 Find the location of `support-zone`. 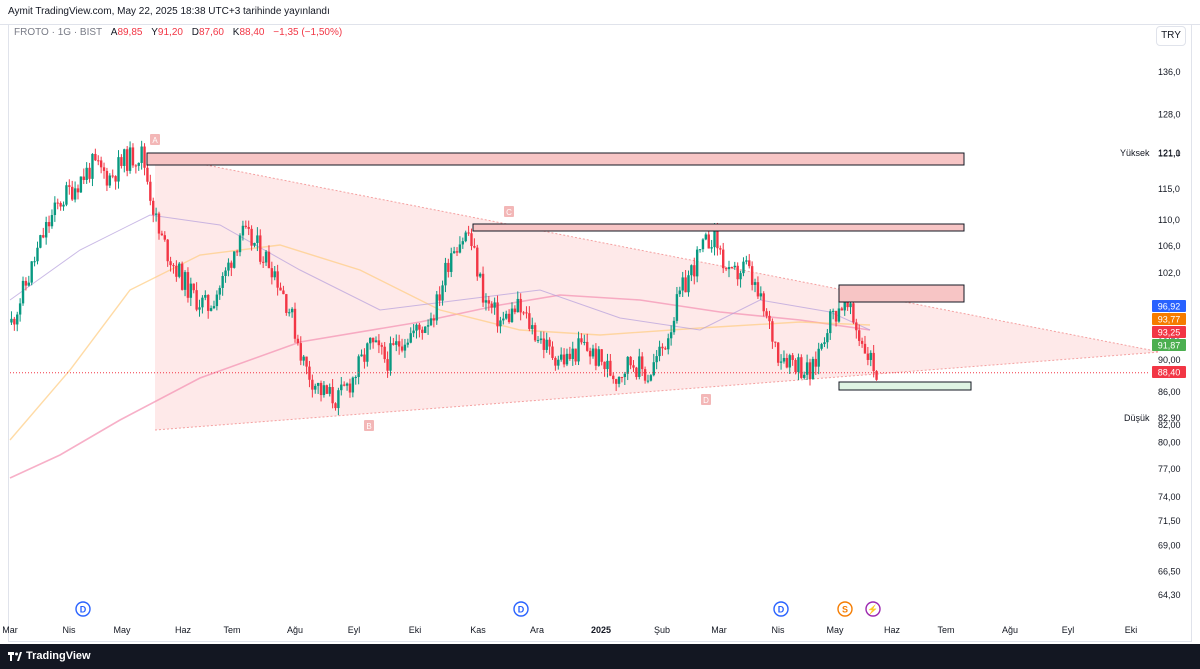

support-zone is located at coordinates (905, 386).